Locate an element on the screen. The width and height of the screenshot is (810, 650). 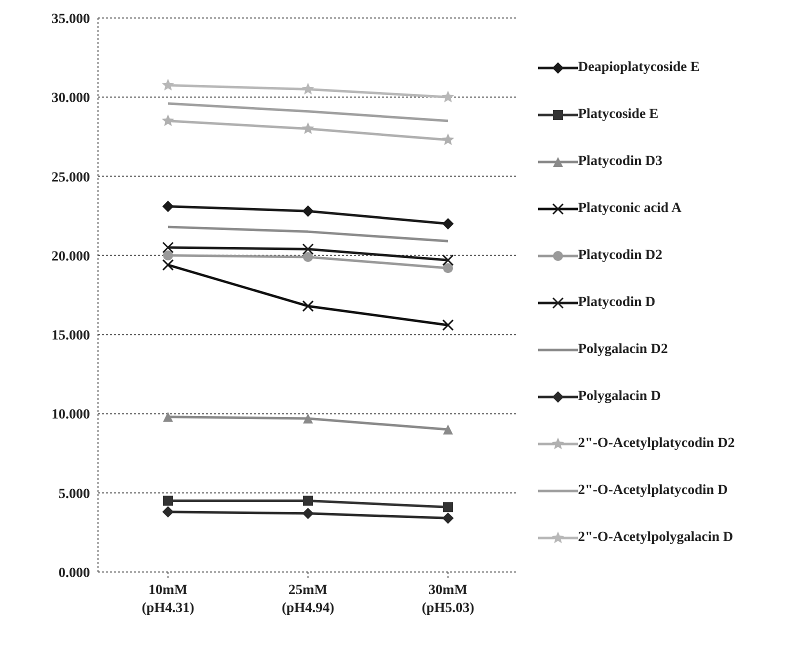
legend-label: Platycodin D is located at coordinates (617, 302).